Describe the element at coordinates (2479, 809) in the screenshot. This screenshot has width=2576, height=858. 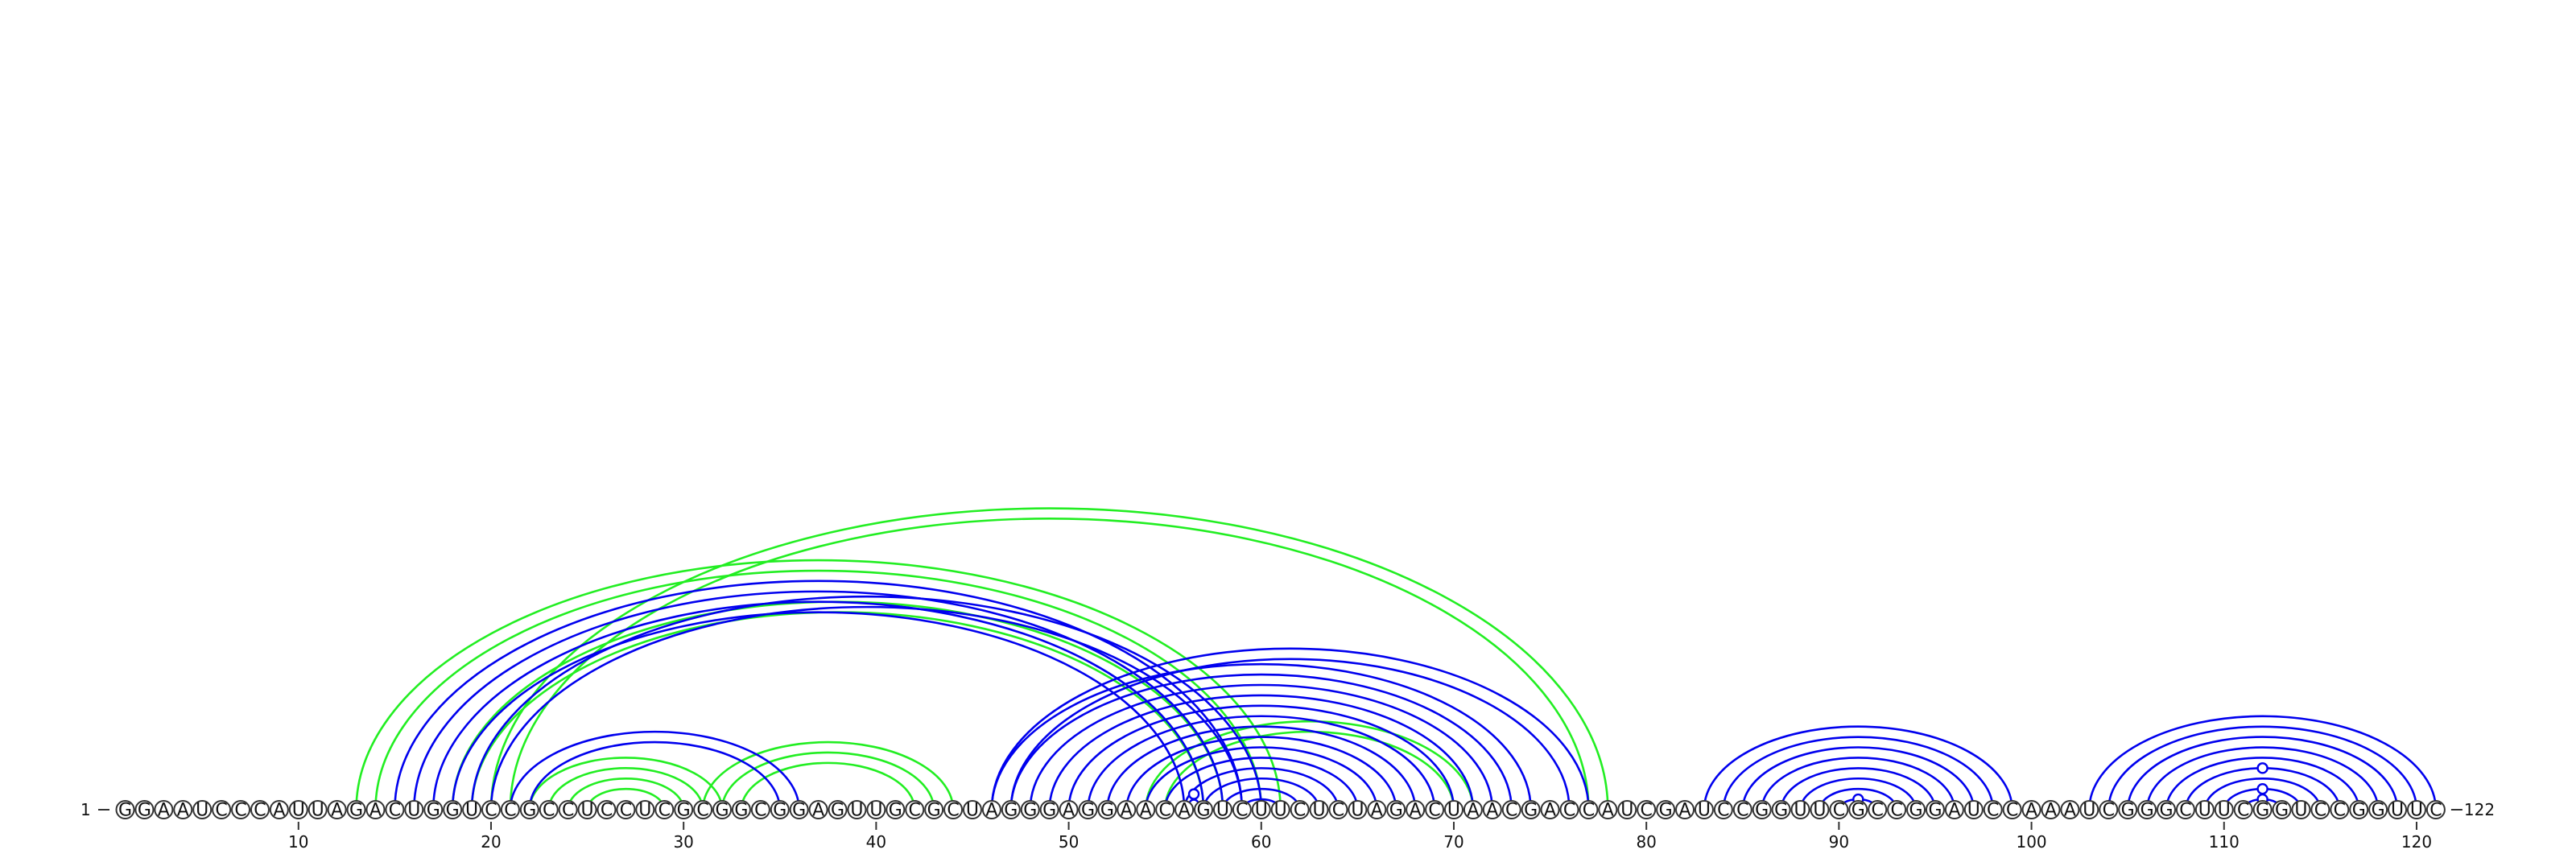
I see `sequence-end-label: 122` at that location.